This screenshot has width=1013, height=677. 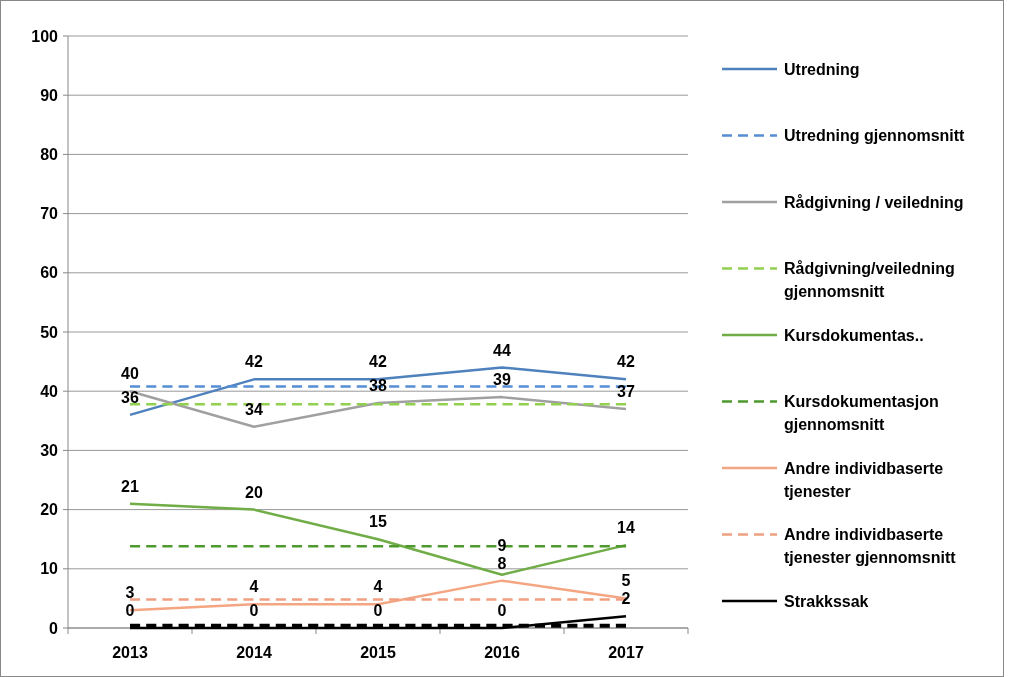 I want to click on data-label: 21, so click(x=130, y=486).